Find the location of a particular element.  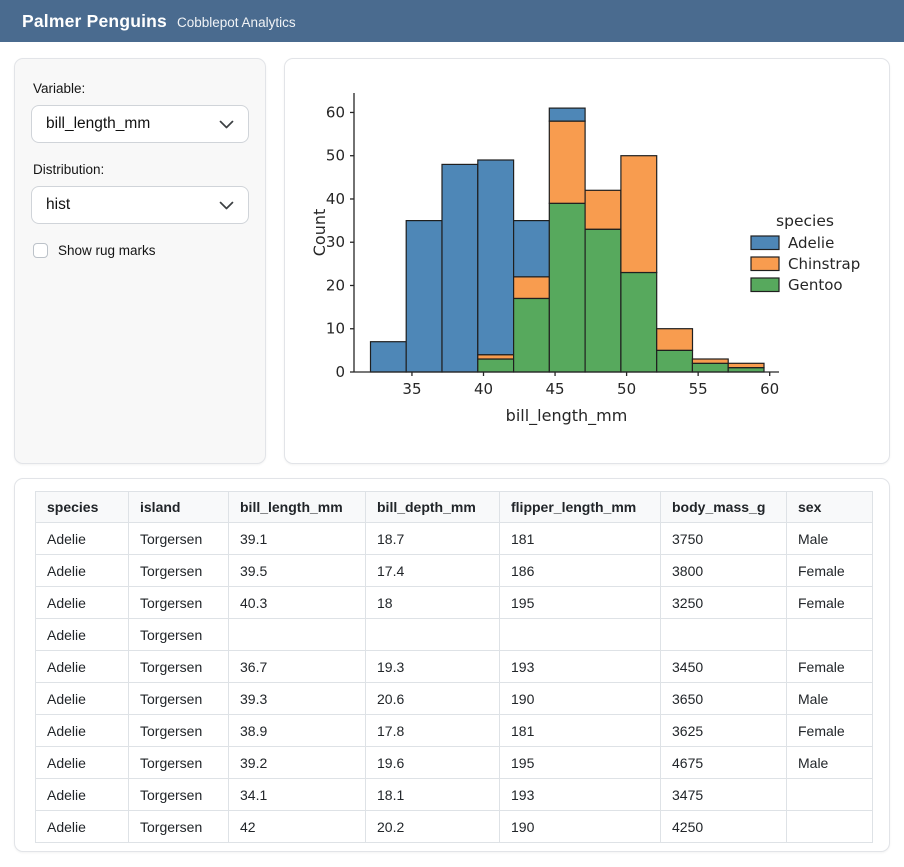

column-header: body_mass_g is located at coordinates (723, 507).